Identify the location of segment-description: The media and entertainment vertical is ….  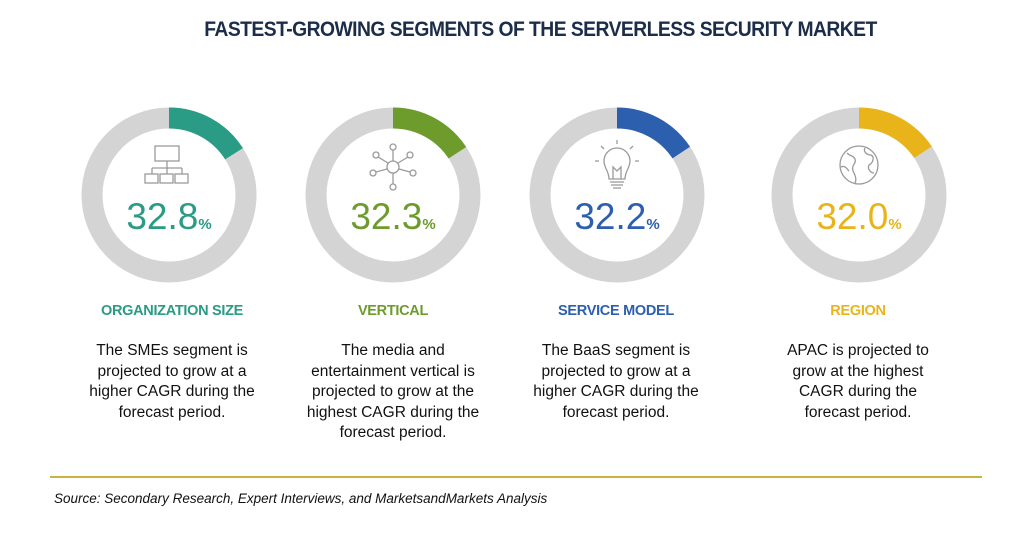
(393, 392).